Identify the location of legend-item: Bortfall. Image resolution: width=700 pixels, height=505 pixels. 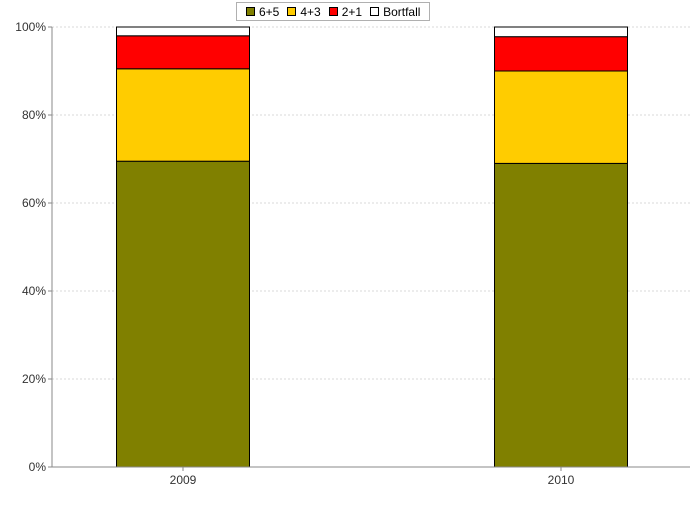
(395, 12).